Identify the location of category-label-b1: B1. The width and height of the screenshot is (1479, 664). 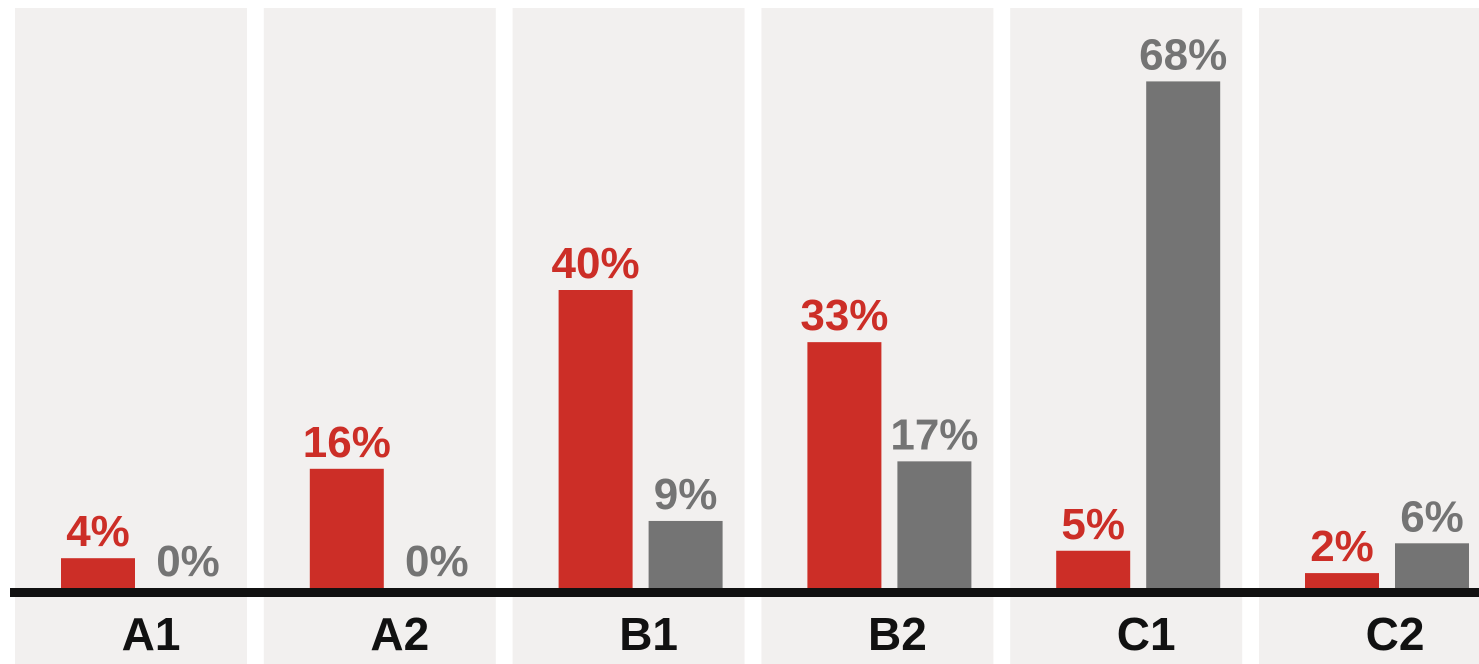
(648, 634).